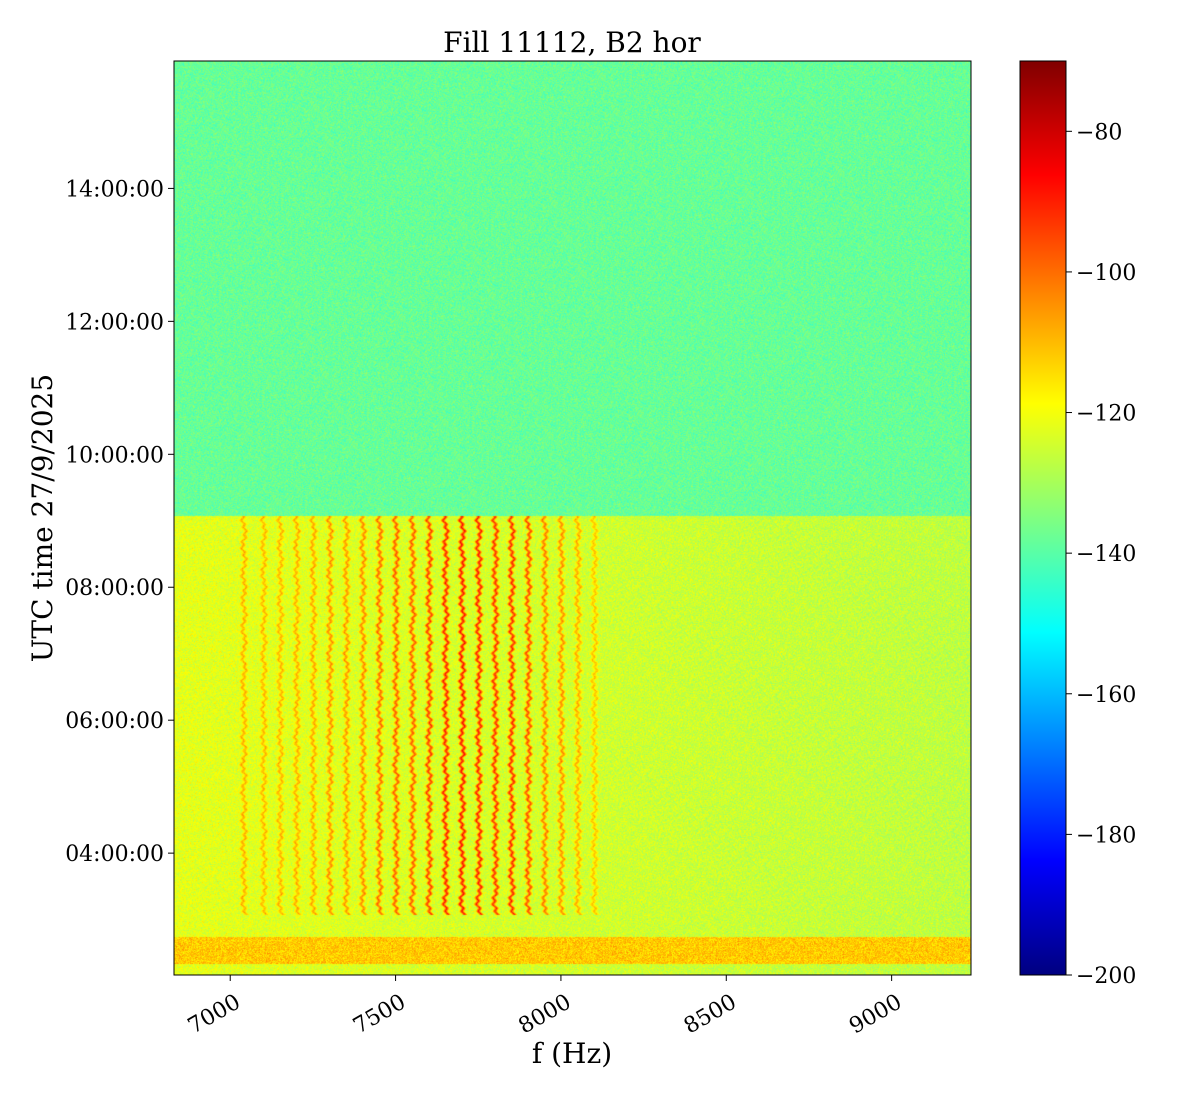 The width and height of the screenshot is (1200, 1100). I want to click on colorbar-frame, so click(1043, 518).